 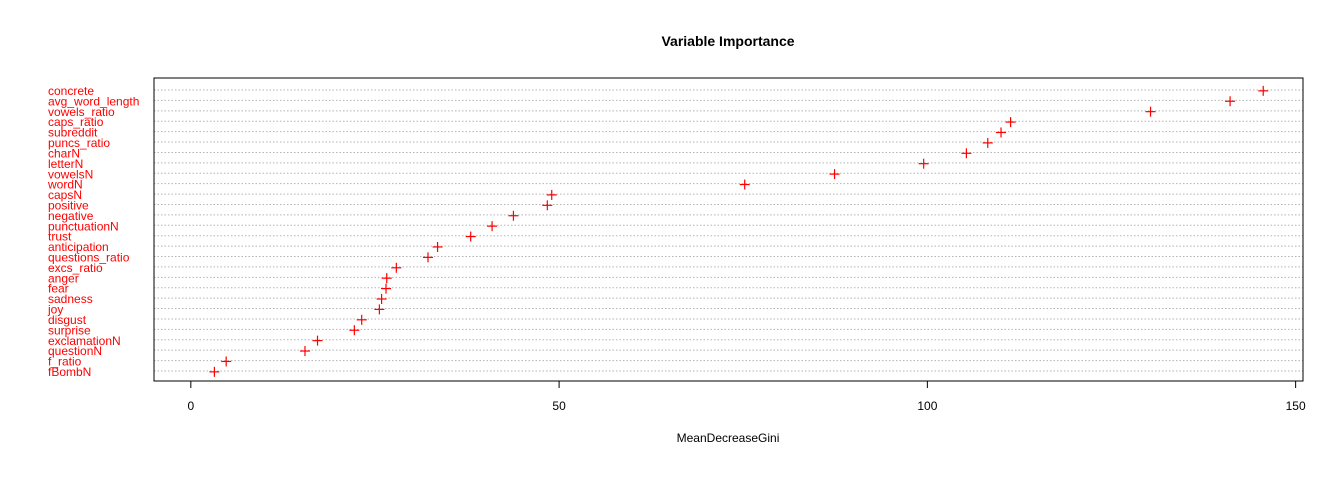 I want to click on category-label: letterN, so click(x=65, y=164).